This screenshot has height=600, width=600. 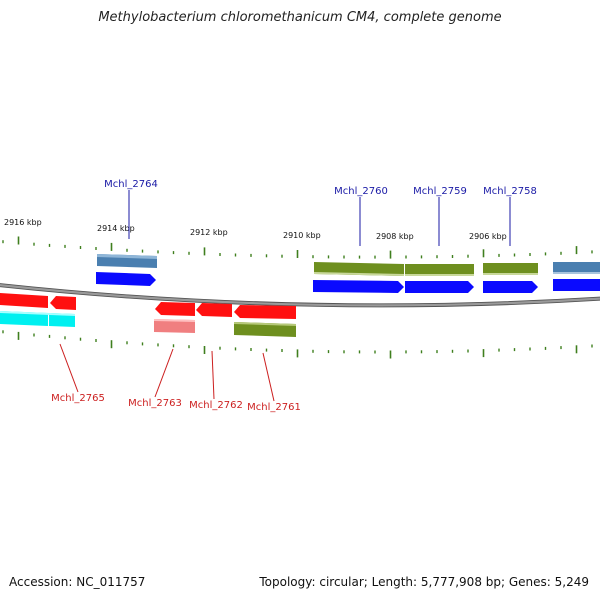 What do you see at coordinates (439, 287) in the screenshot?
I see `feature-mchl-2759-cds` at bounding box center [439, 287].